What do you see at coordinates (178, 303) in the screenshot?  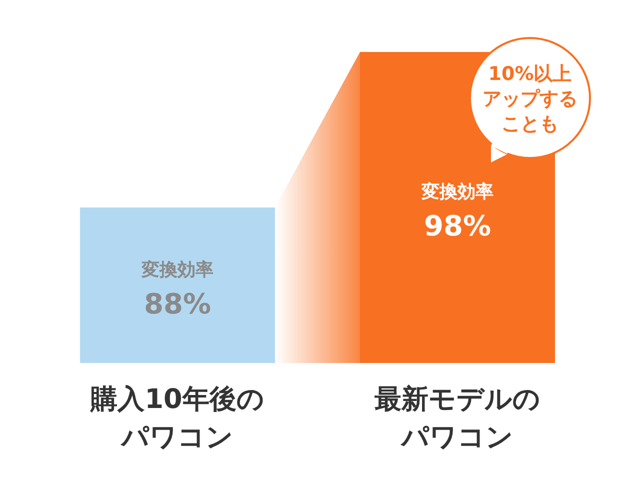 I see `data-label: 88%` at bounding box center [178, 303].